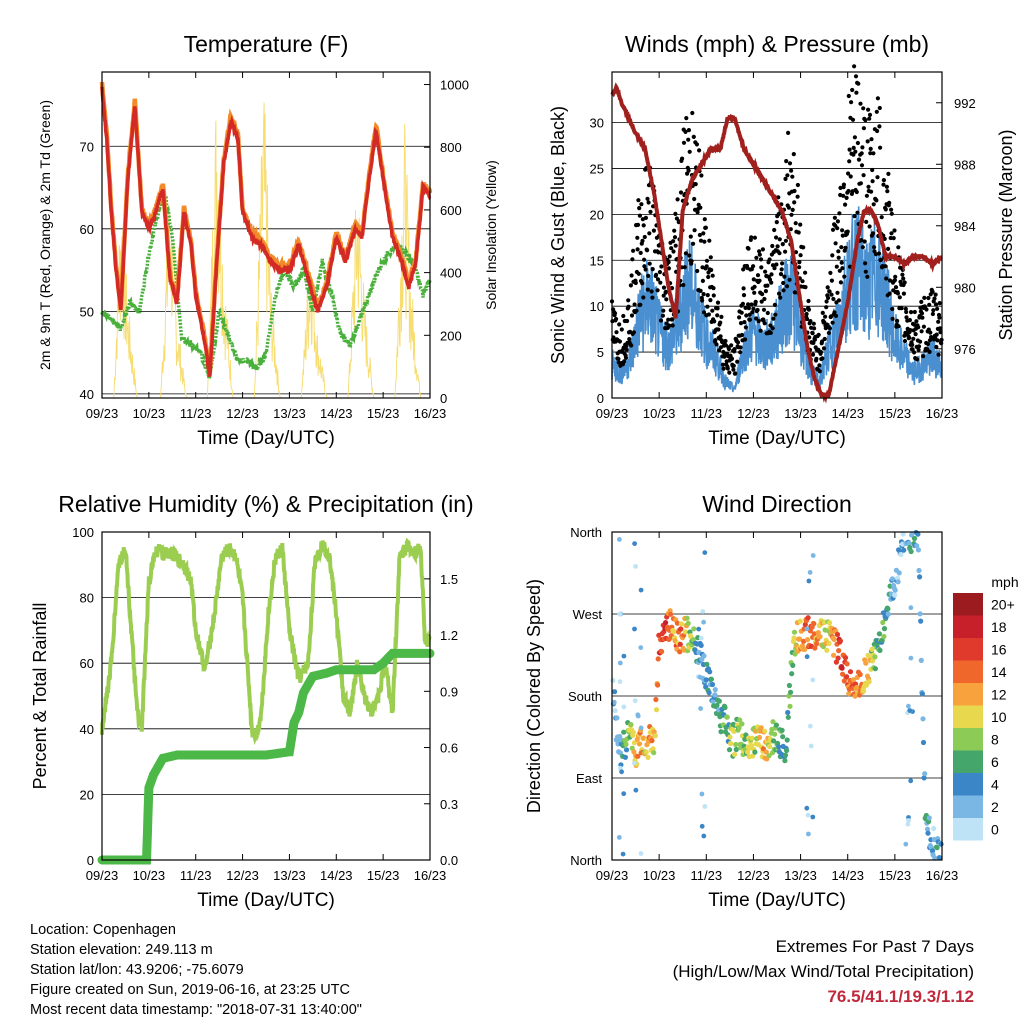  I want to click on panel4-xtick-label: 10/23, so click(659, 875).